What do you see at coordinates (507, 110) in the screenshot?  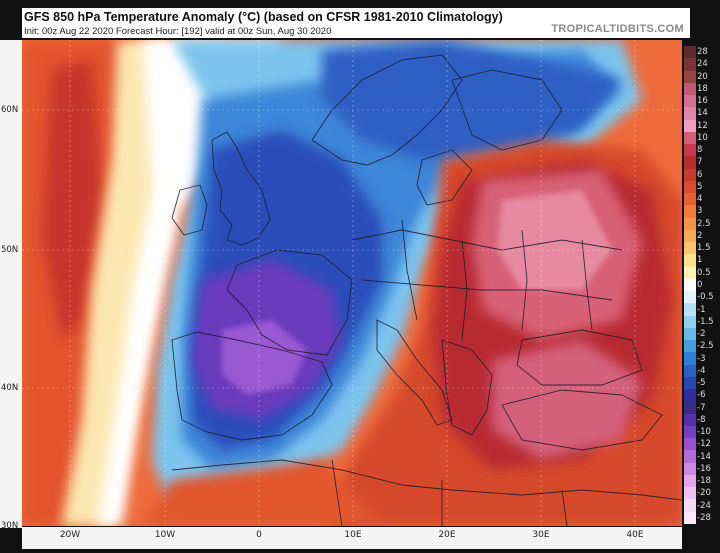 I see `finland-outline` at bounding box center [507, 110].